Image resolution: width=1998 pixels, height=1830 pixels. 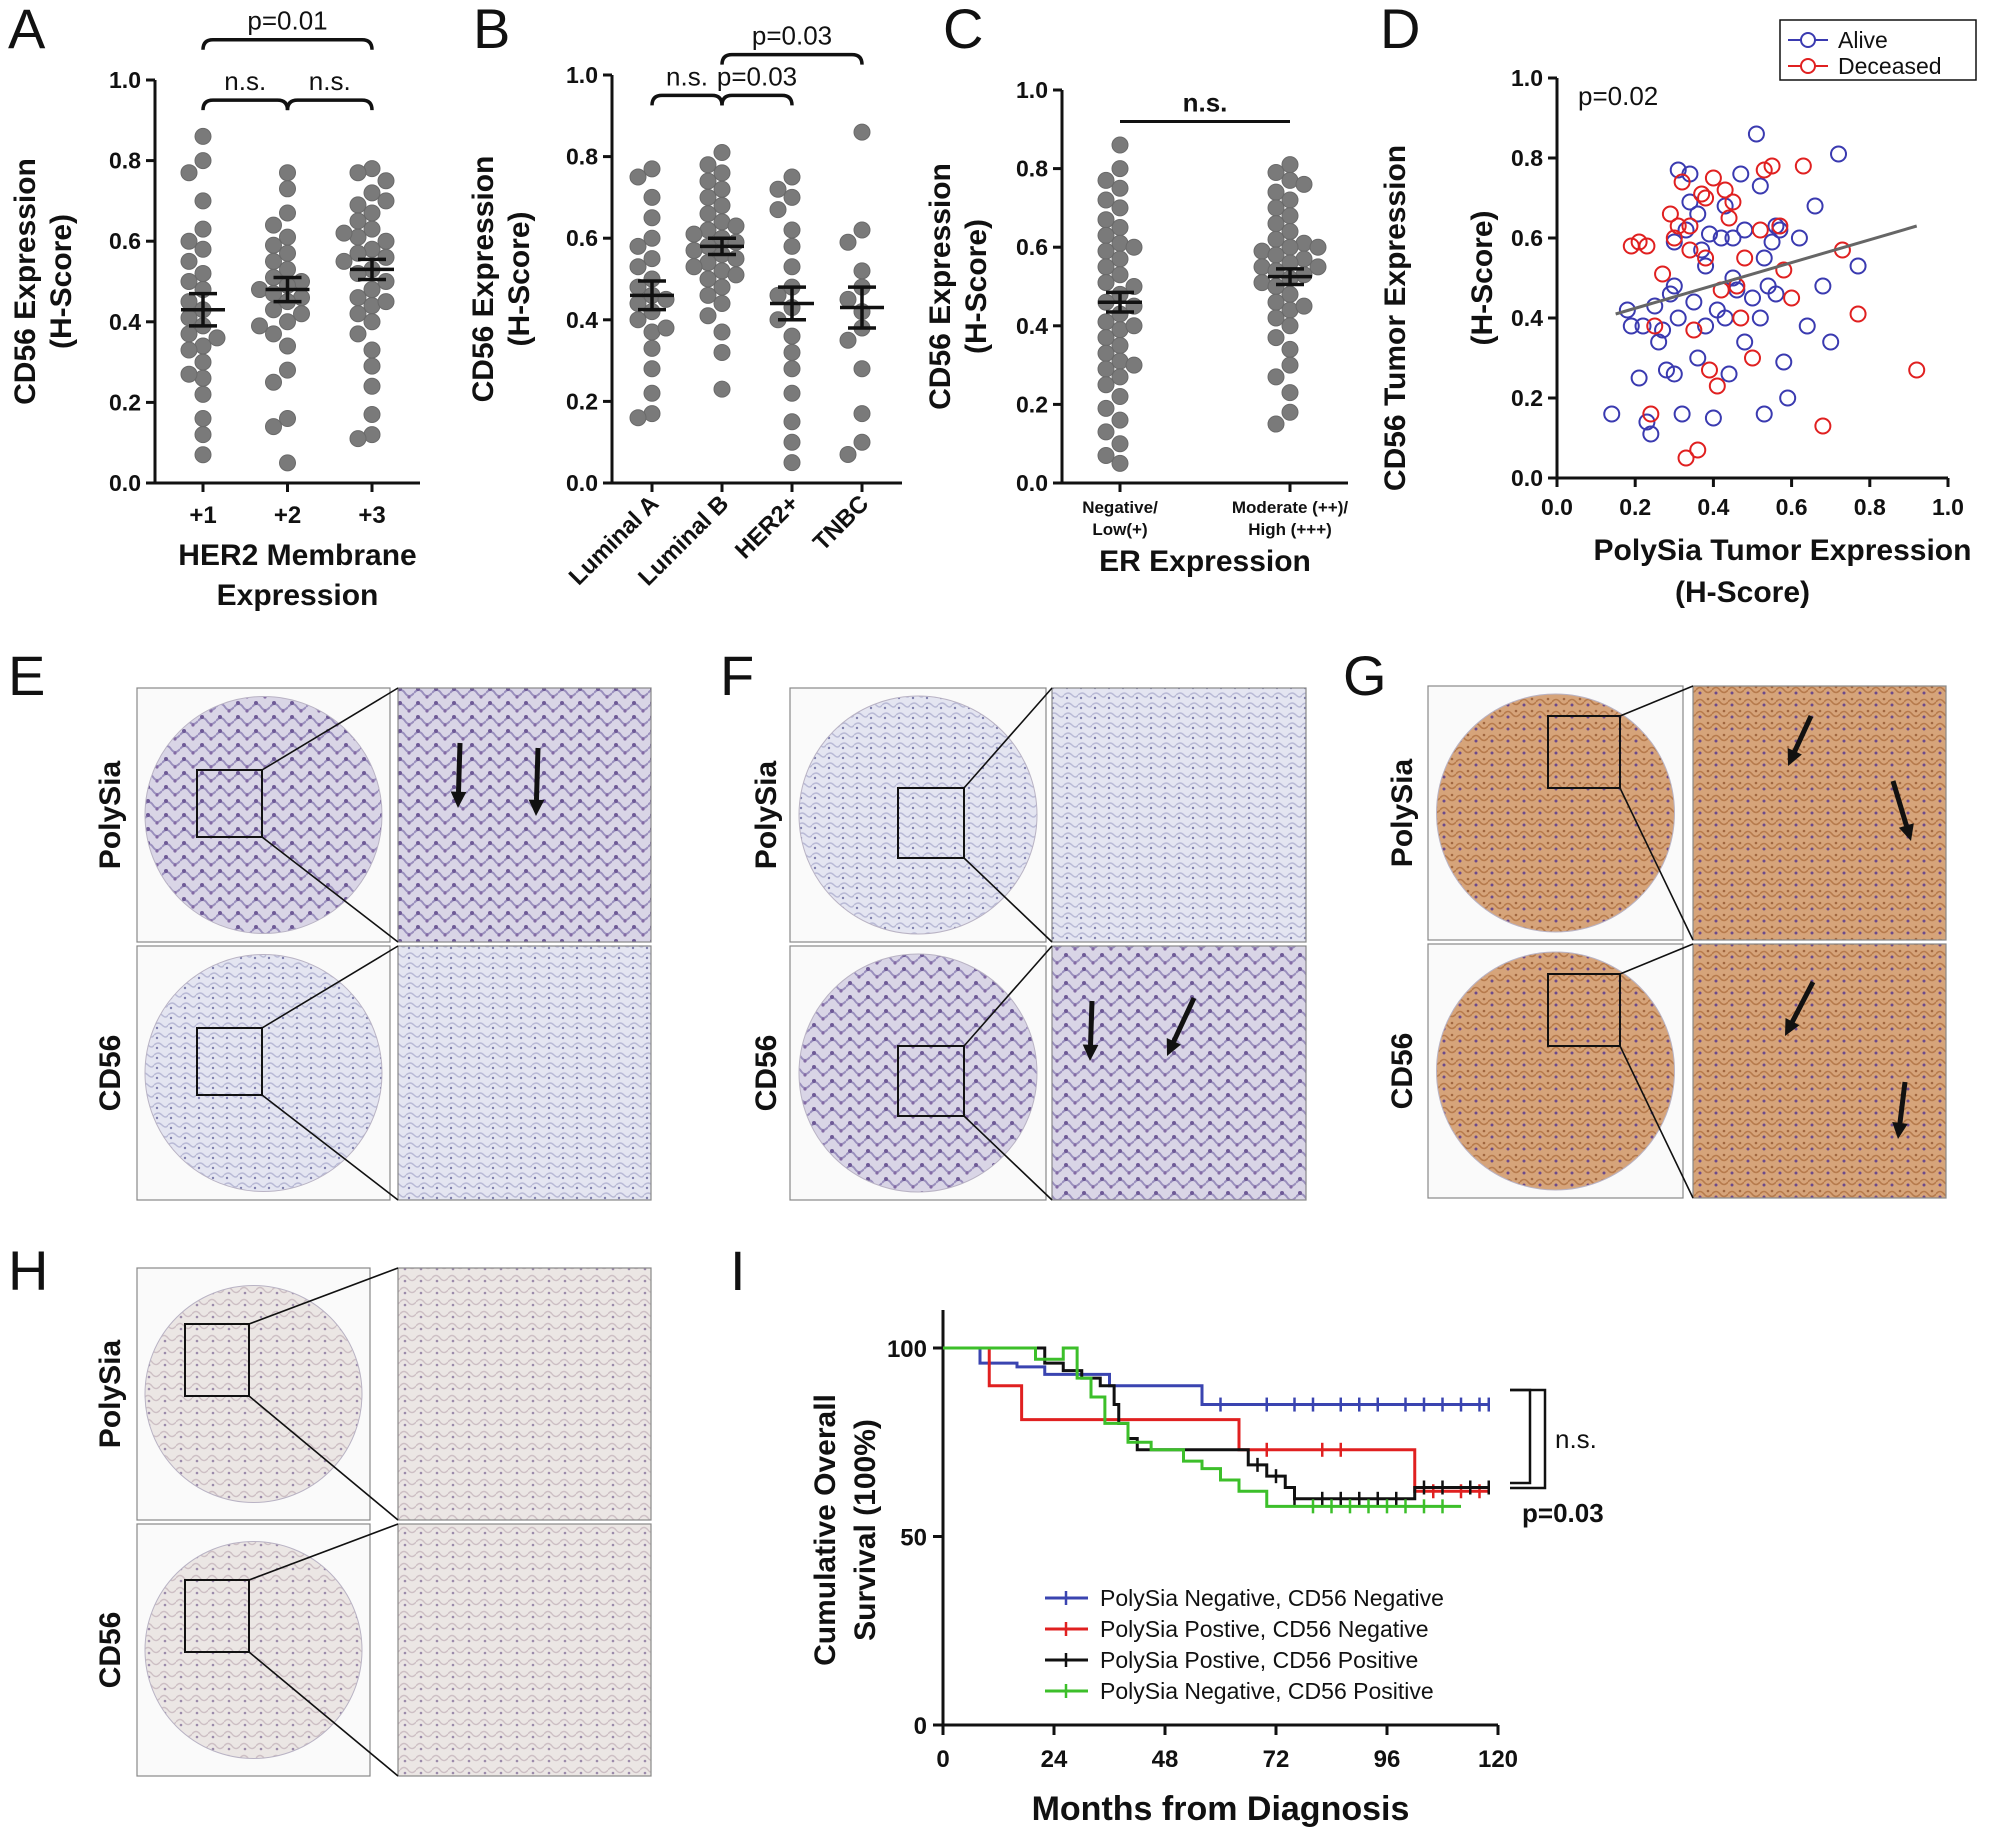 I want to click on significance-bracket, so click(x=1521, y=1436).